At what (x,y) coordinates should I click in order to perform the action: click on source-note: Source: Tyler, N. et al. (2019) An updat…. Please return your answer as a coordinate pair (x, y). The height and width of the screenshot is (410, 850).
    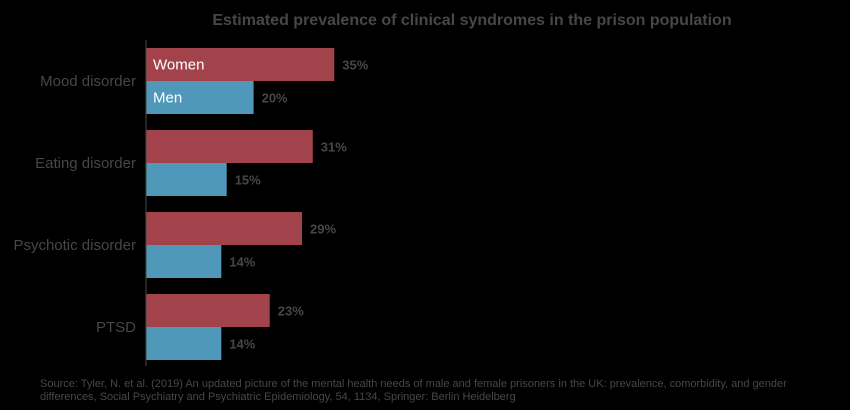
    Looking at the image, I should click on (413, 390).